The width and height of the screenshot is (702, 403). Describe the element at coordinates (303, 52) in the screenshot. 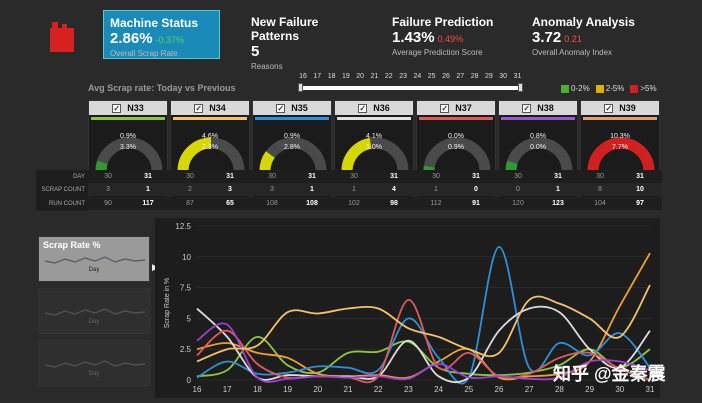

I see `kpi-value: 5` at that location.